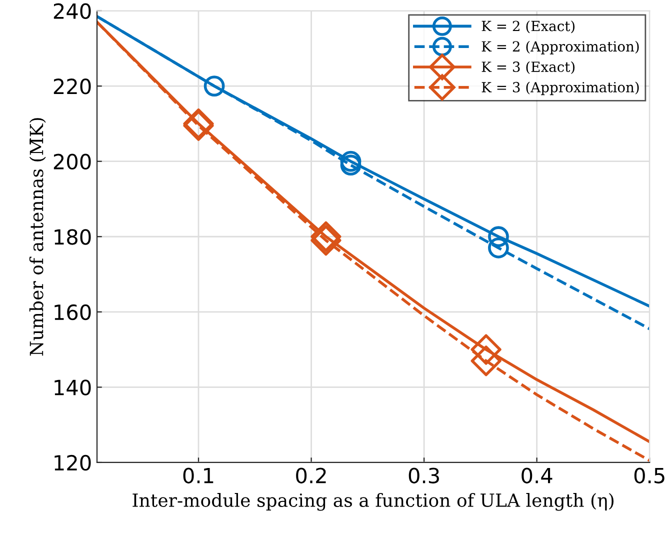 Image resolution: width=669 pixels, height=539 pixels. I want to click on x-tick-label: 0.1, so click(198, 476).